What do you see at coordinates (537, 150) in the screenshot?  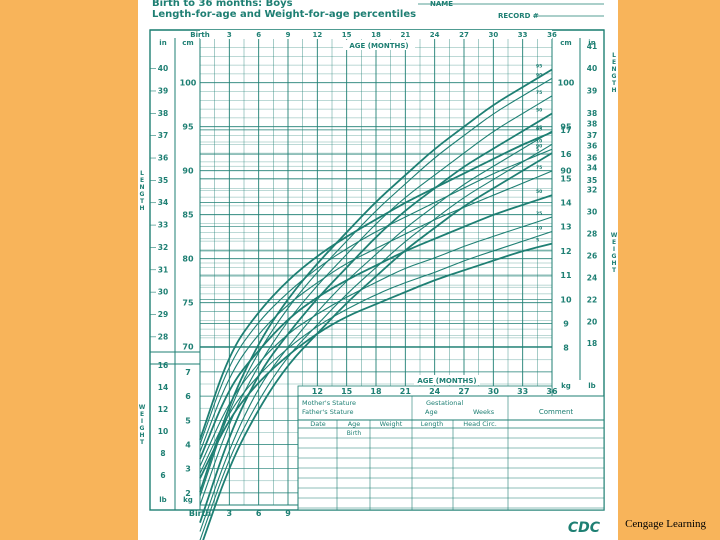 I see `length-percentile-label: 5` at bounding box center [537, 150].